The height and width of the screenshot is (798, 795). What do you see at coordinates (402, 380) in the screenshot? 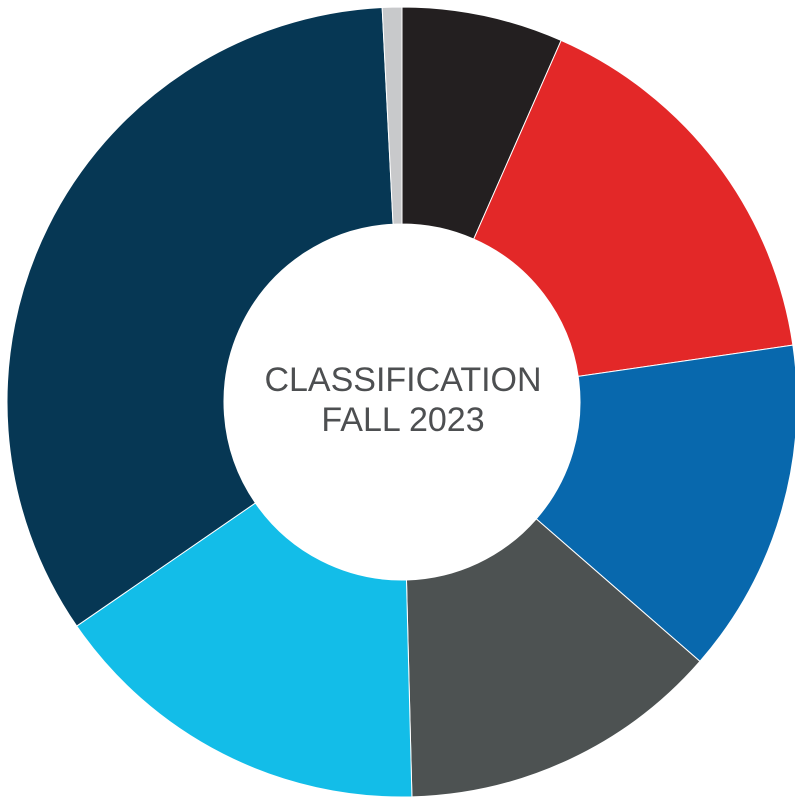
I see `center-title-line: CLASSIFICATION` at bounding box center [402, 380].